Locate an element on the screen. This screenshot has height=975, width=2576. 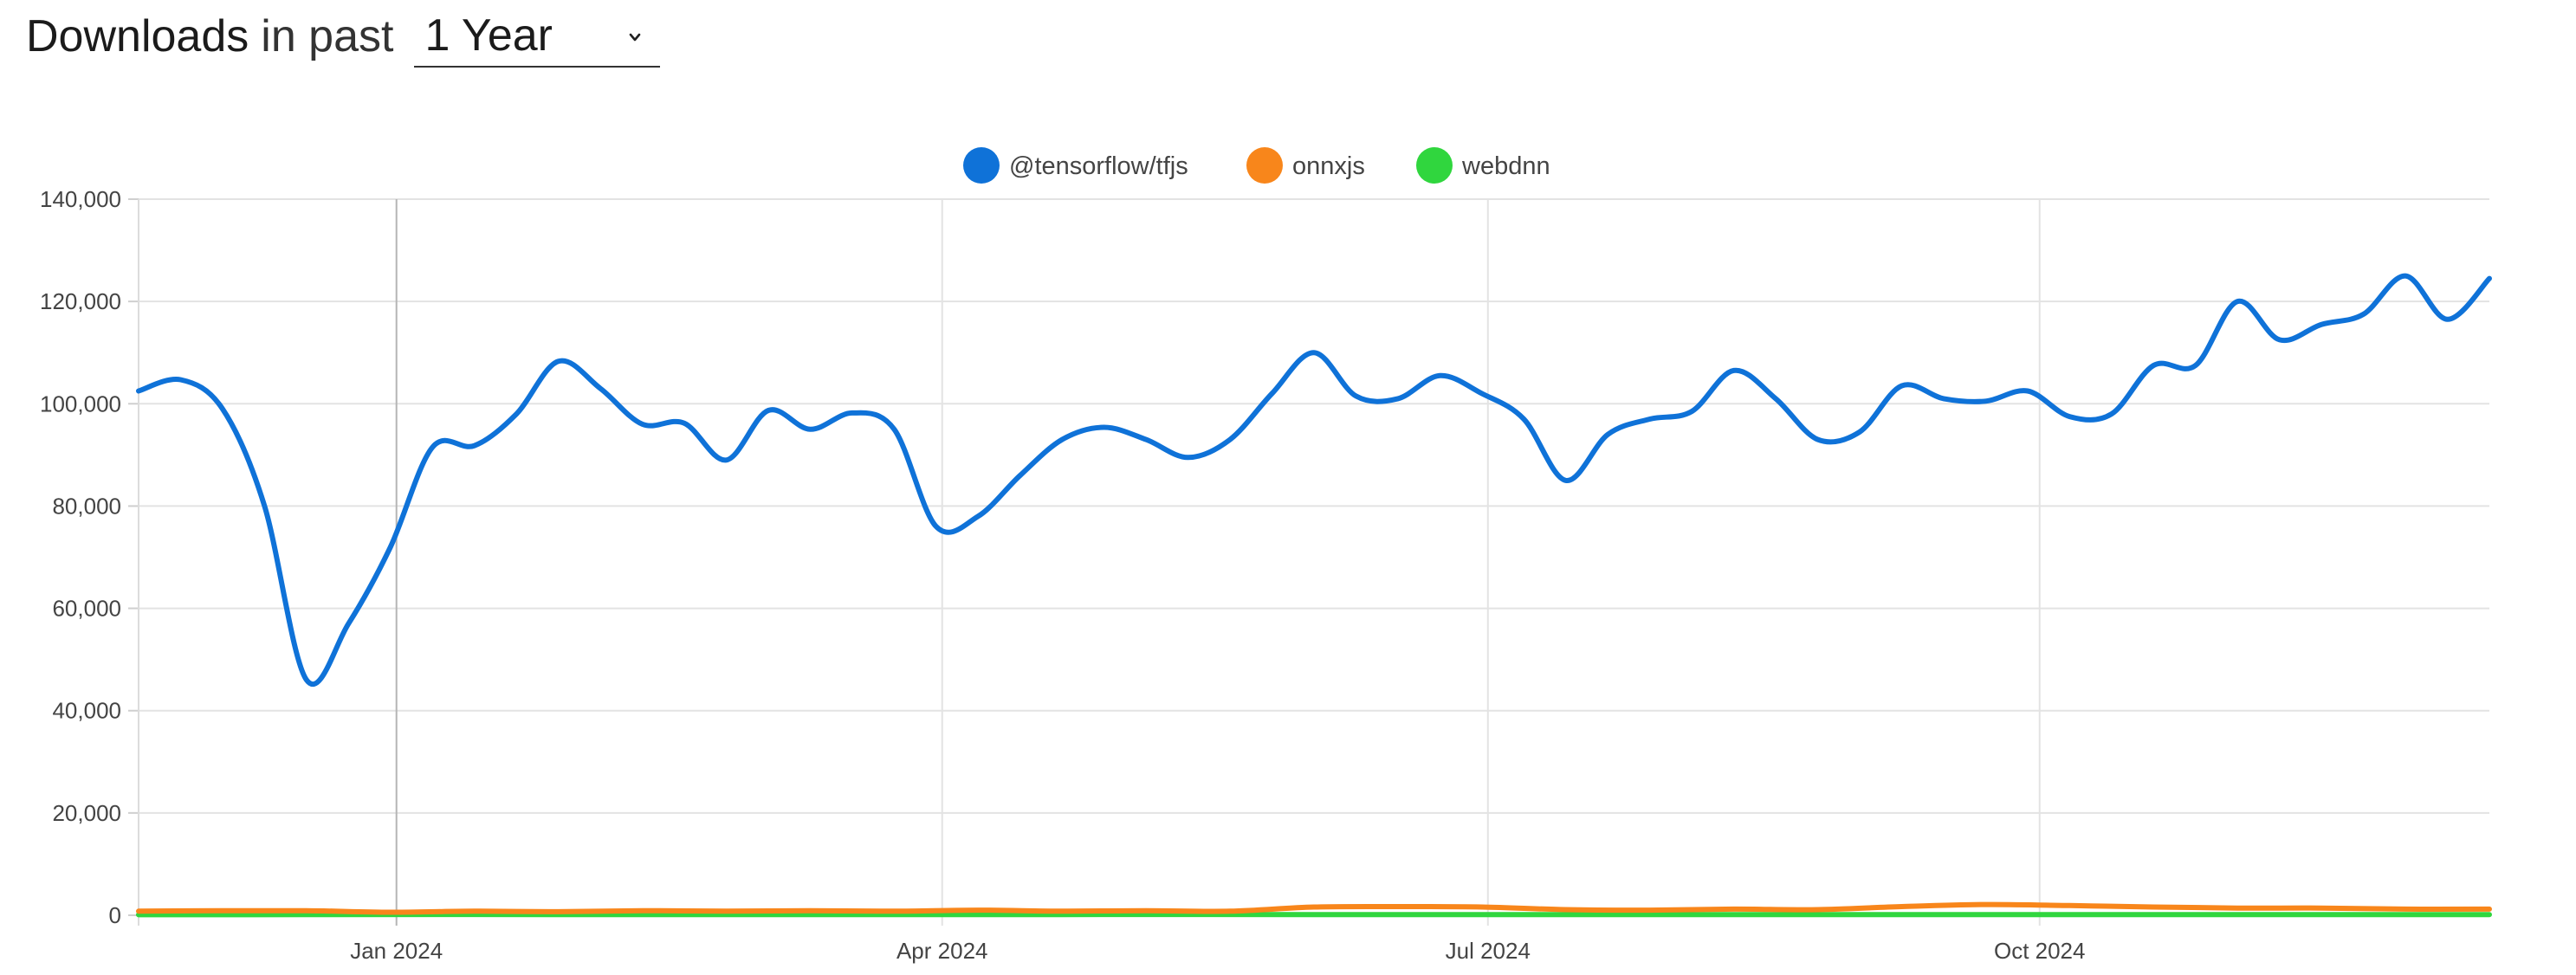
downloads-header: Downloads in past 1 Year is located at coordinates (343, 36).